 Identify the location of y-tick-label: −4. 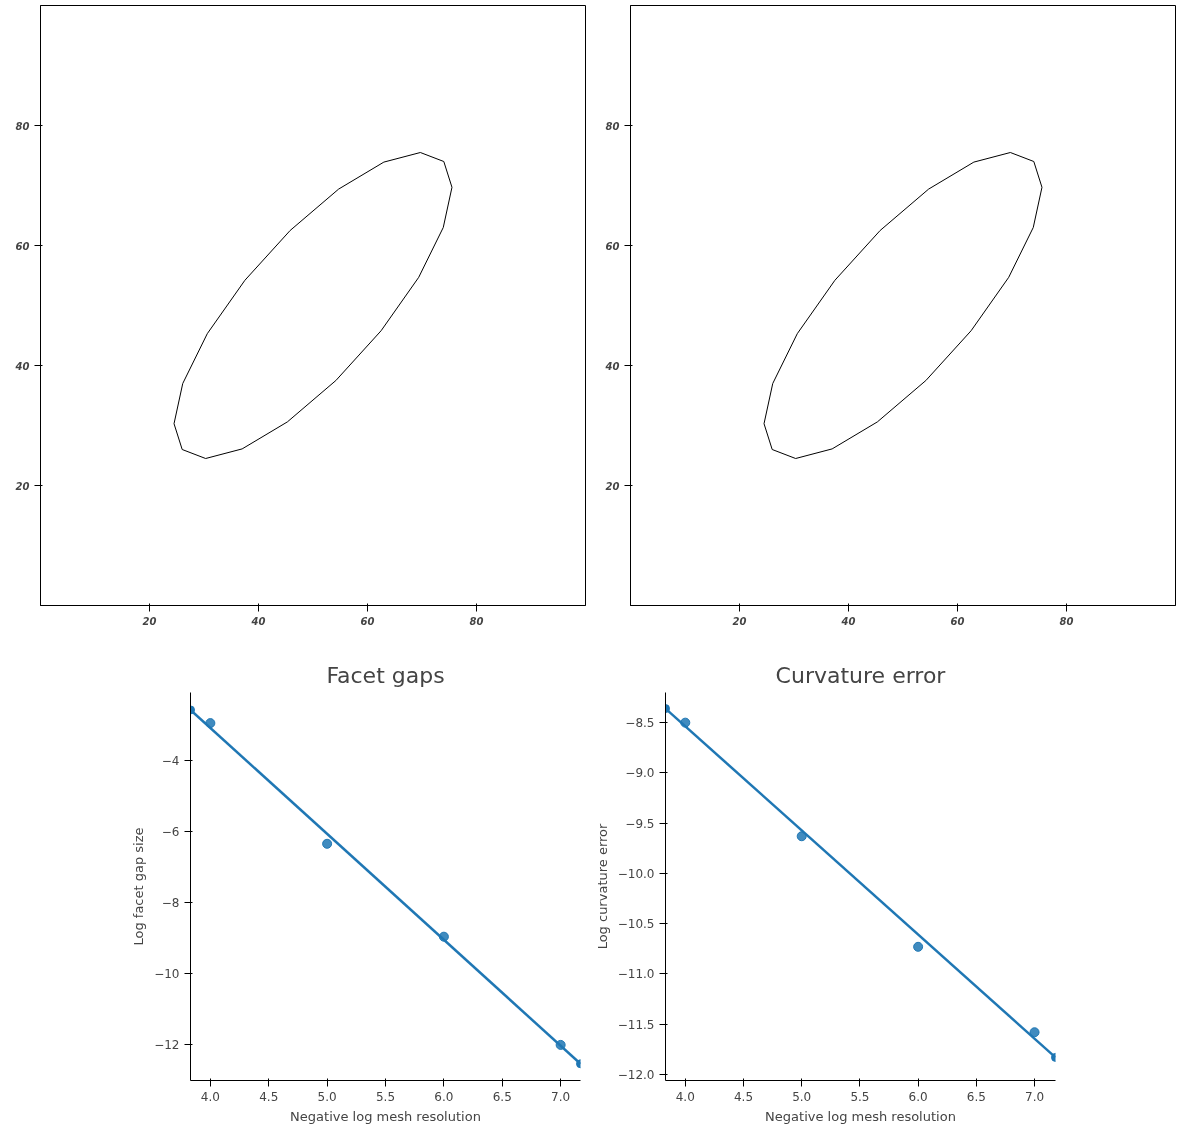
(170, 760).